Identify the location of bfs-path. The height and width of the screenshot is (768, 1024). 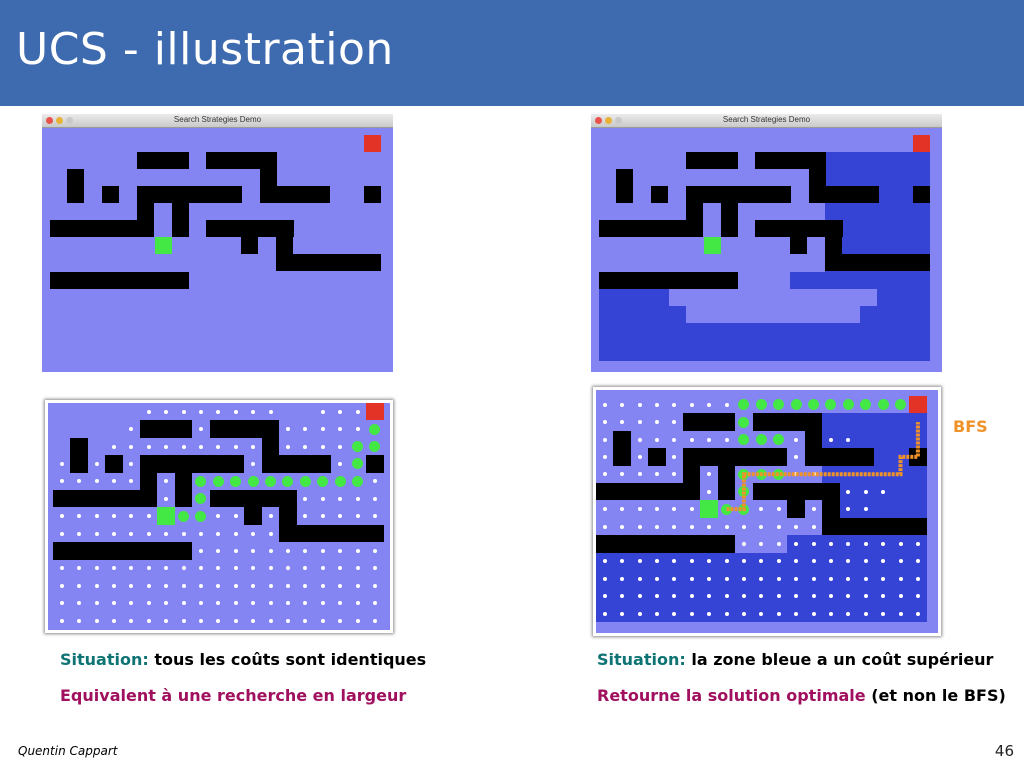
(823, 467).